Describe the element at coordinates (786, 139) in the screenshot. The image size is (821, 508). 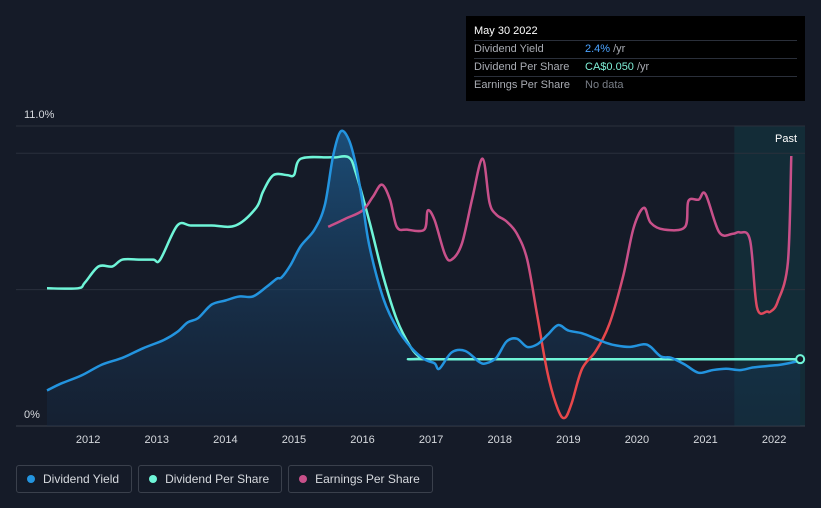
I see `past-label: Past` at that location.